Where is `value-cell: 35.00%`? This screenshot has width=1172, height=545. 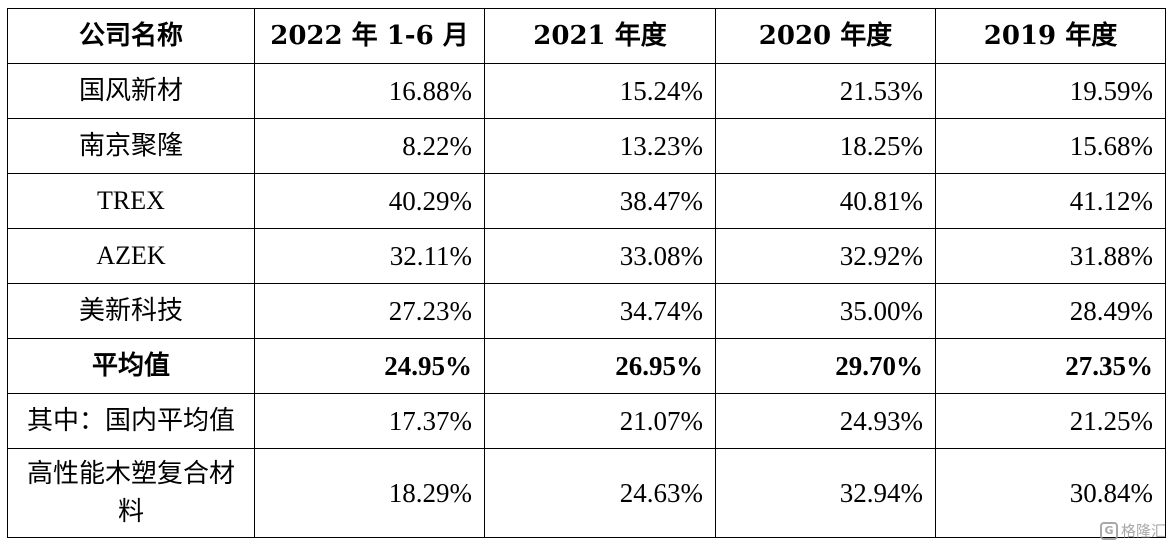
value-cell: 35.00% is located at coordinates (825, 311).